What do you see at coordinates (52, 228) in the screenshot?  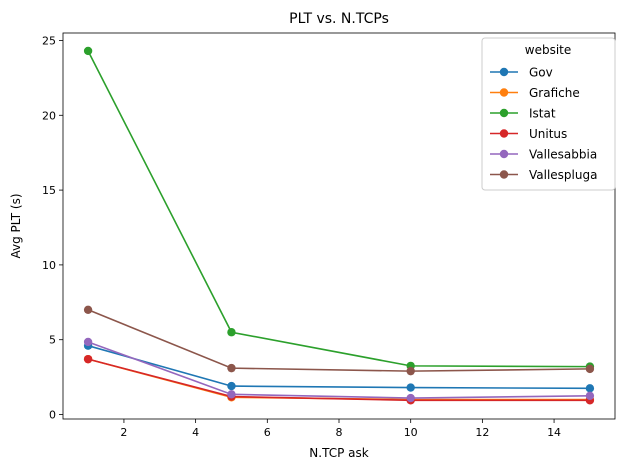 I see `y-axis-ticks: 0 5 10 15 20 25` at bounding box center [52, 228].